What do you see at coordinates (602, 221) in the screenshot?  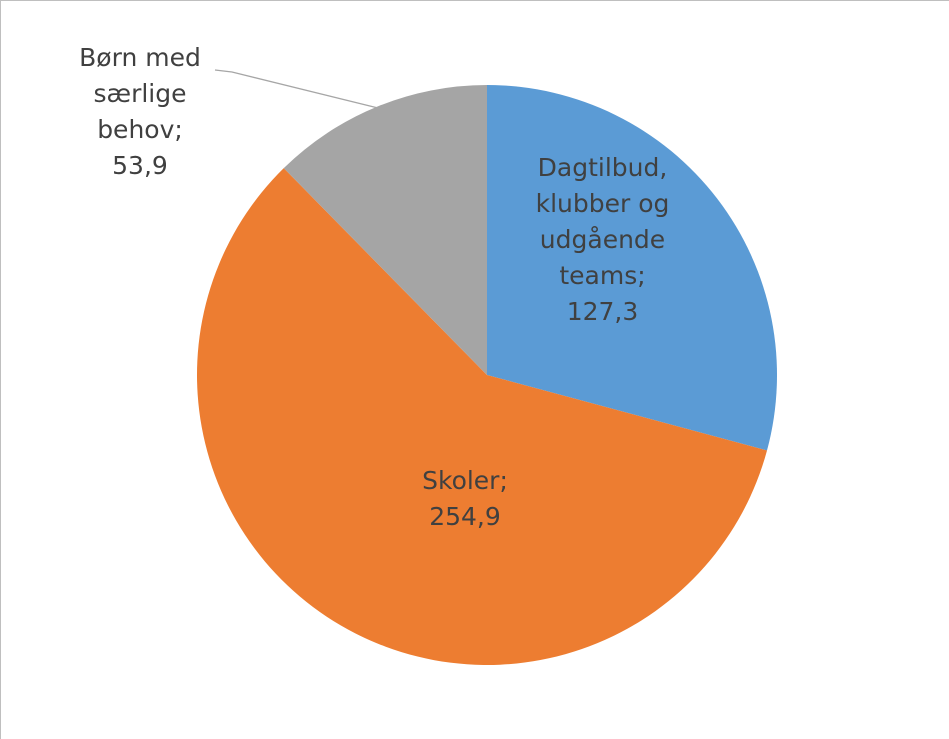 I see `category-label: Dagtilbud, klubber og udgående teams;` at bounding box center [602, 221].